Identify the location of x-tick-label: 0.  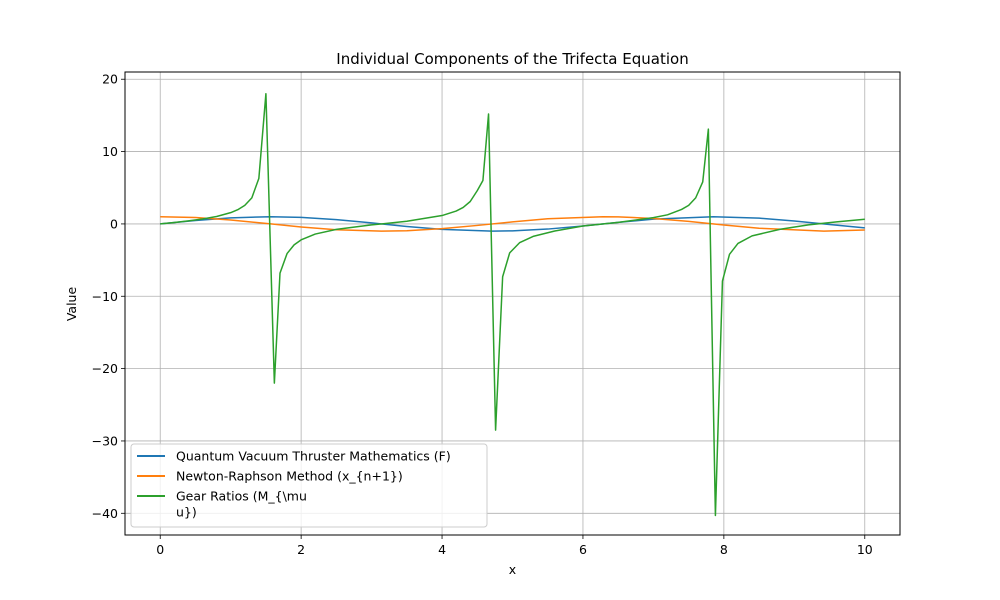
(160, 549).